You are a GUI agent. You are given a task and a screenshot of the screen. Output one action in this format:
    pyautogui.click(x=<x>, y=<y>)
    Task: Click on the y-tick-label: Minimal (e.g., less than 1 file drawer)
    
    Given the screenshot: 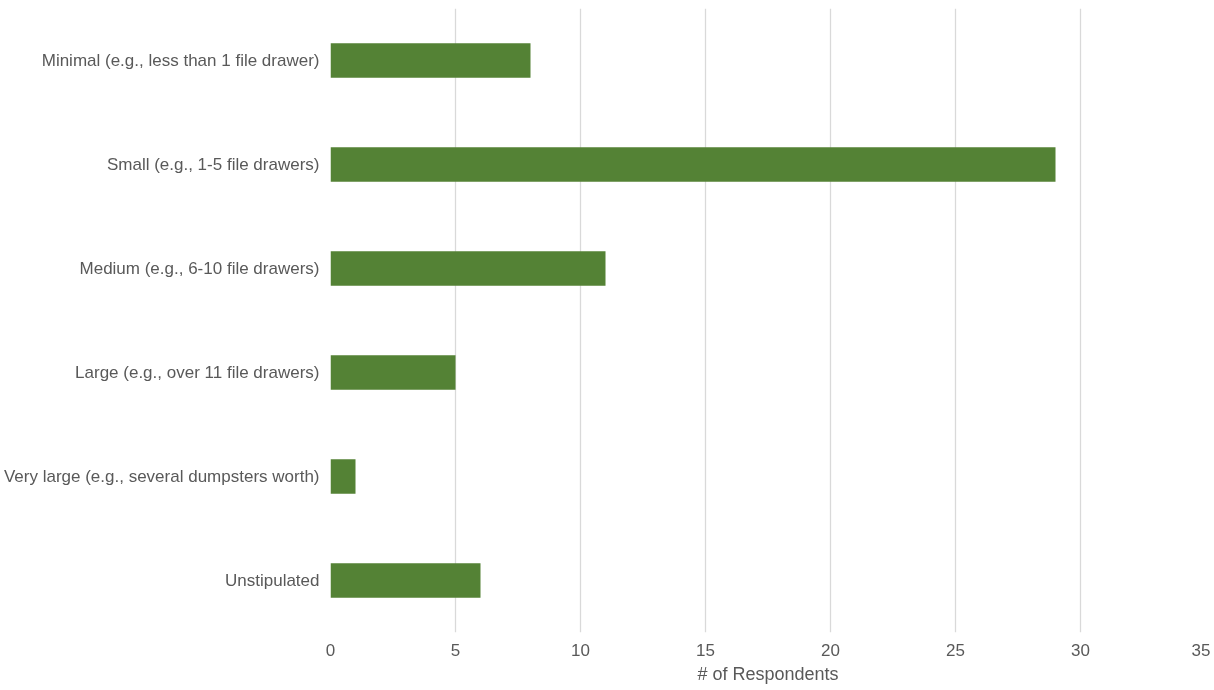 What is the action you would take?
    pyautogui.click(x=180, y=60)
    